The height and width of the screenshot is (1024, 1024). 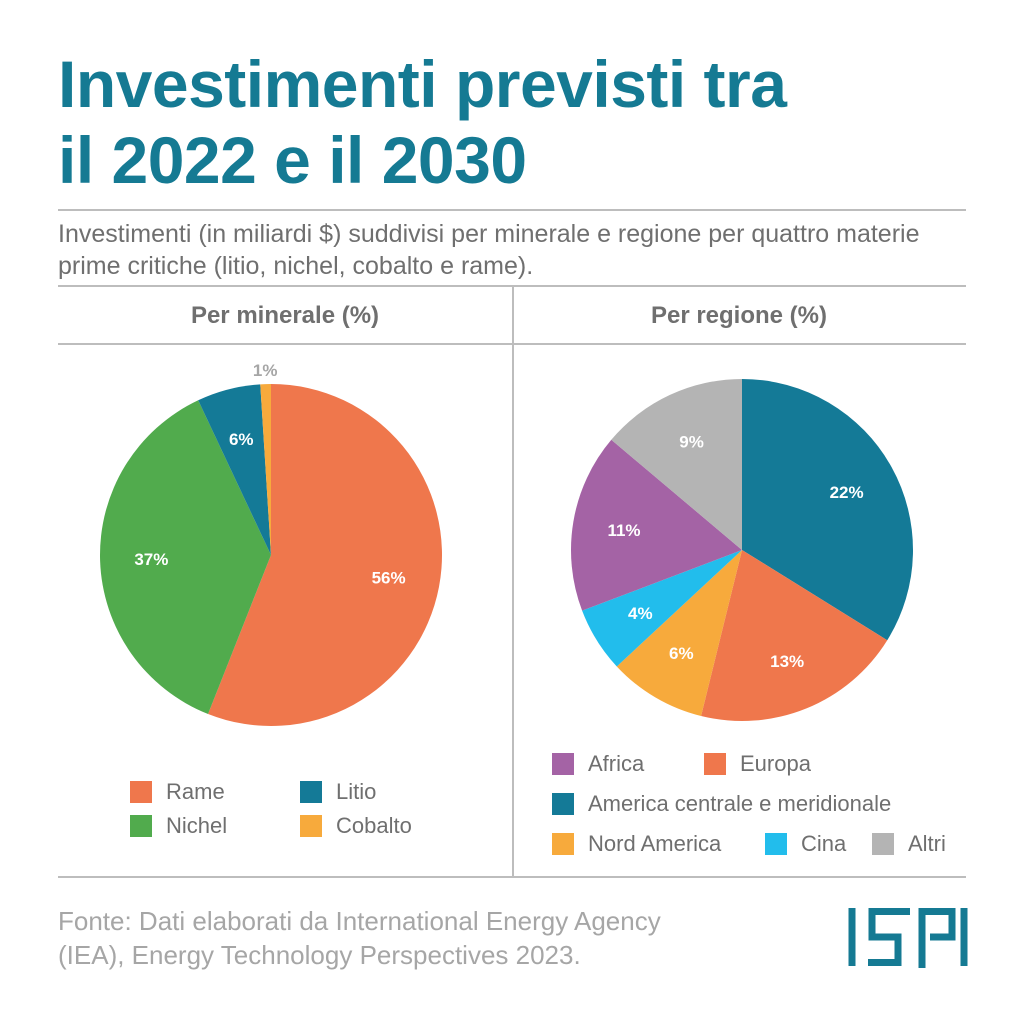 I want to click on pie-slice-nichel, so click(x=185, y=557).